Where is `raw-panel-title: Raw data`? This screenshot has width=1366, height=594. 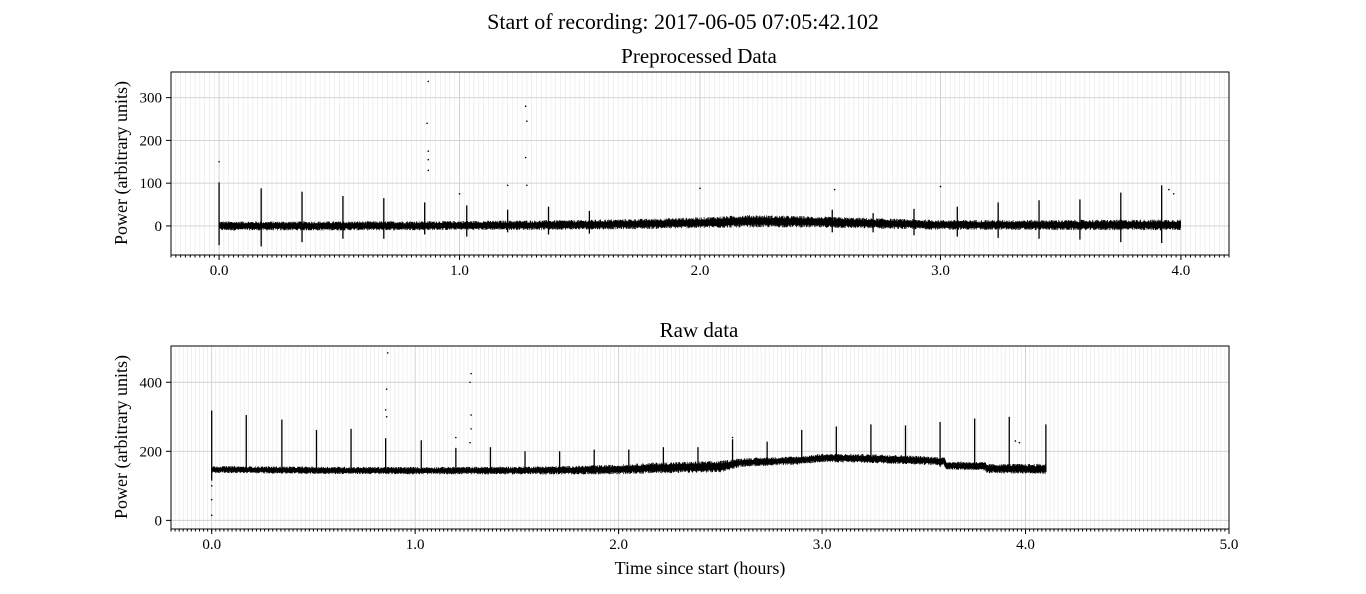 raw-panel-title: Raw data is located at coordinates (699, 330).